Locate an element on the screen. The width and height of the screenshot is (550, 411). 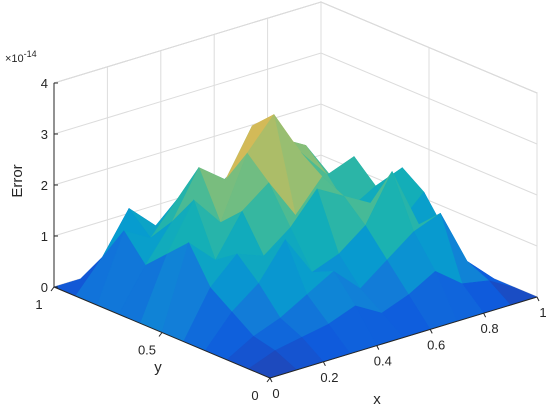
z-exponent-base: ×10 is located at coordinates (14, 59).